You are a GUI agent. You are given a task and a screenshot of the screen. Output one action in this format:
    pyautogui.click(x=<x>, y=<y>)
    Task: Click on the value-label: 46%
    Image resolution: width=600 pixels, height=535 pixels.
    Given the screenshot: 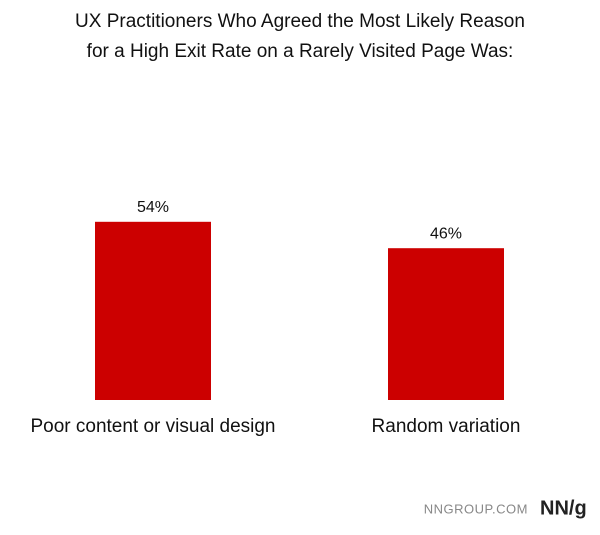 What is the action you would take?
    pyautogui.click(x=446, y=233)
    